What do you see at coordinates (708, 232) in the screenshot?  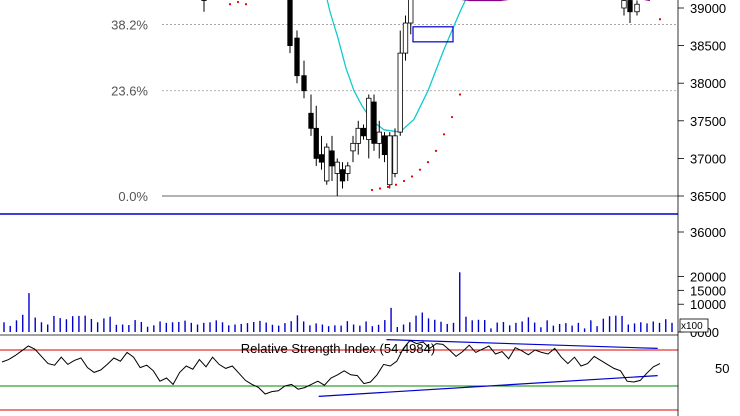 I see `volume-tick-label: 36000` at bounding box center [708, 232].